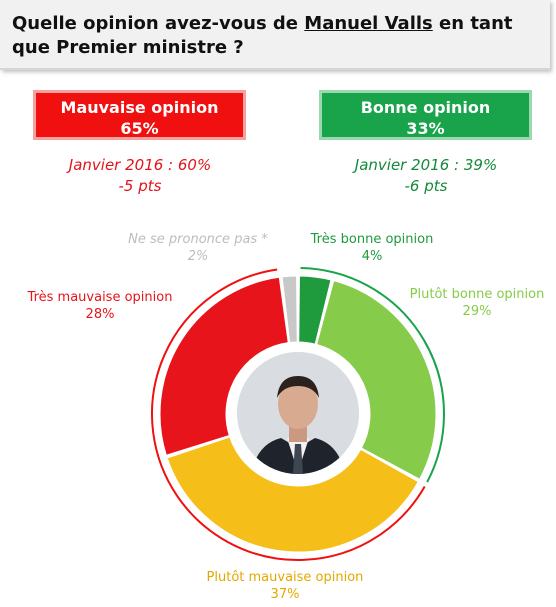 This screenshot has height=607, width=556. What do you see at coordinates (426, 176) in the screenshot?
I see `good-opinion-trend: Janvier 2016 : 39% -6 pts` at bounding box center [426, 176].